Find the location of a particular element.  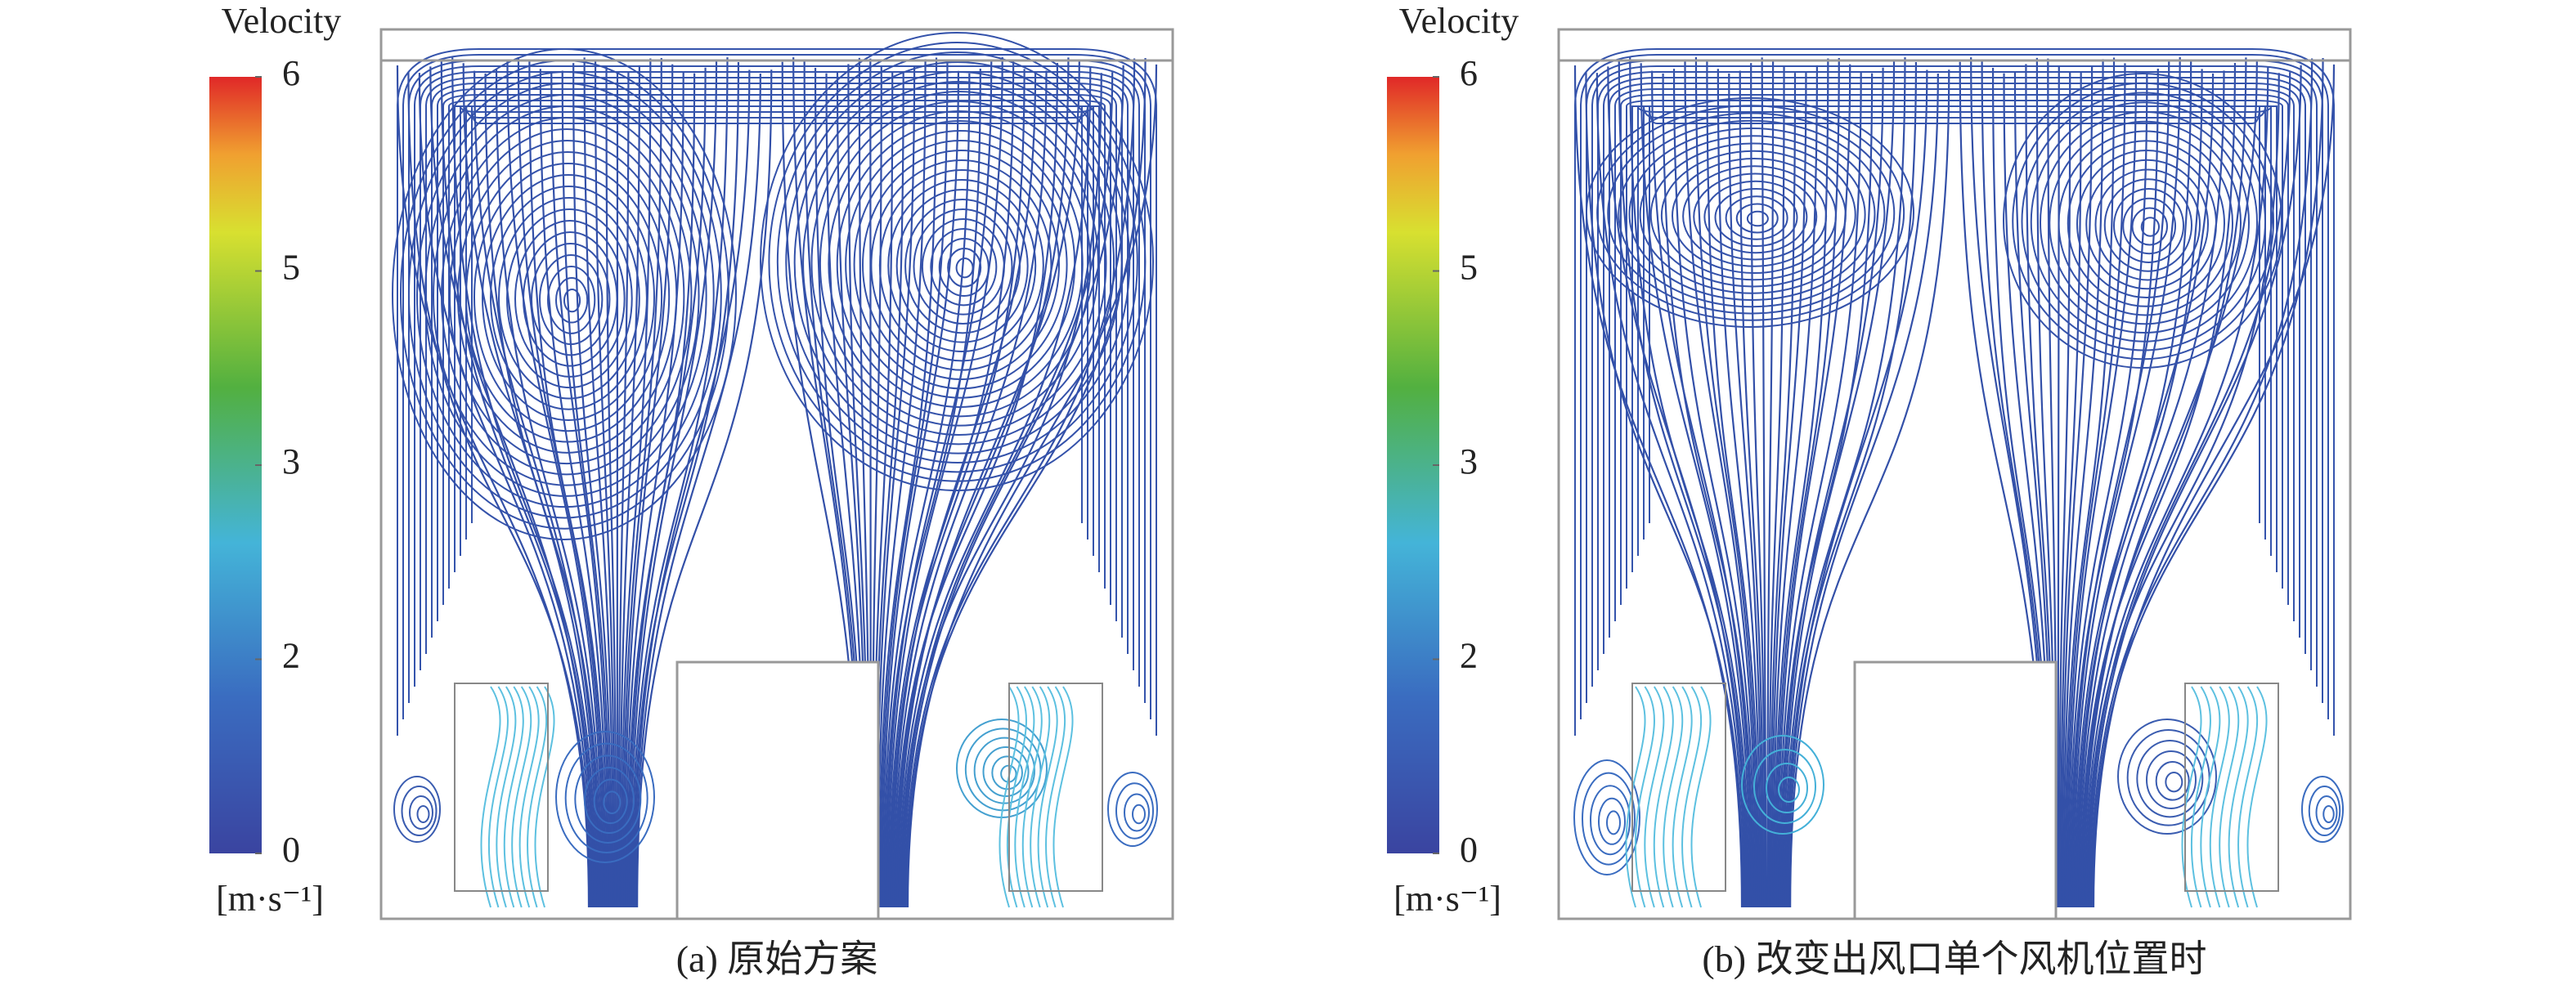

fan-box is located at coordinates (501, 787).